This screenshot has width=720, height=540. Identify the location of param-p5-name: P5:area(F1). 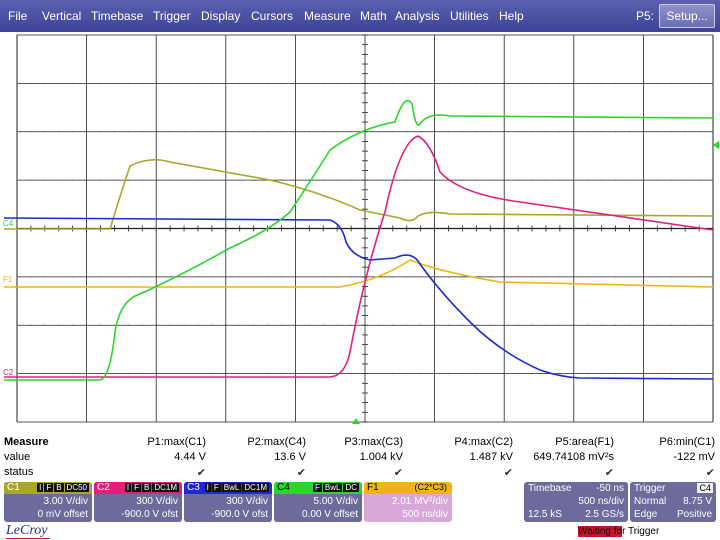
(584, 442).